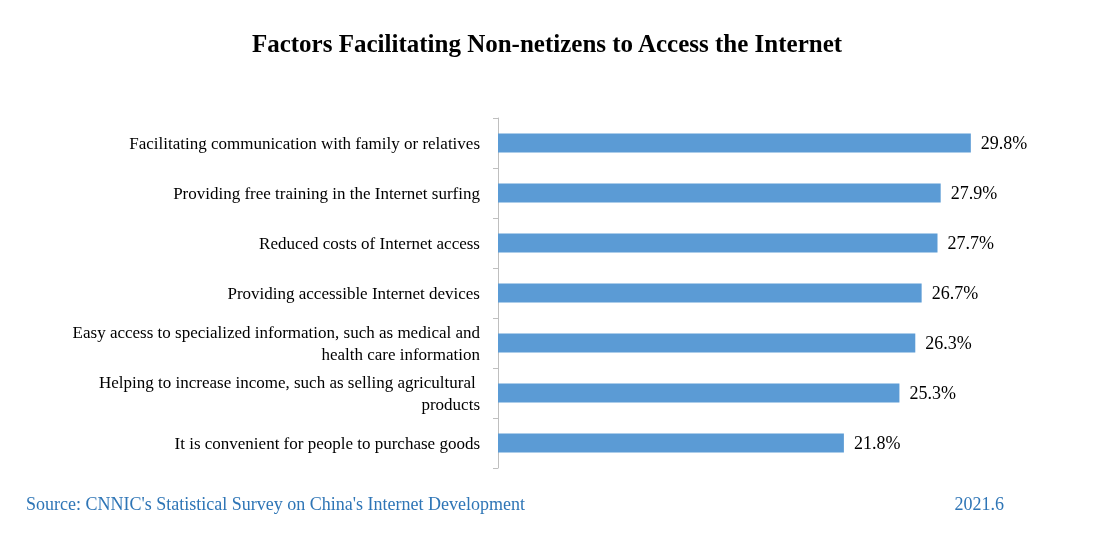  Describe the element at coordinates (276, 343) in the screenshot. I see `y-tick-label: Easy access to specialized information, such as medical and health care information` at that location.